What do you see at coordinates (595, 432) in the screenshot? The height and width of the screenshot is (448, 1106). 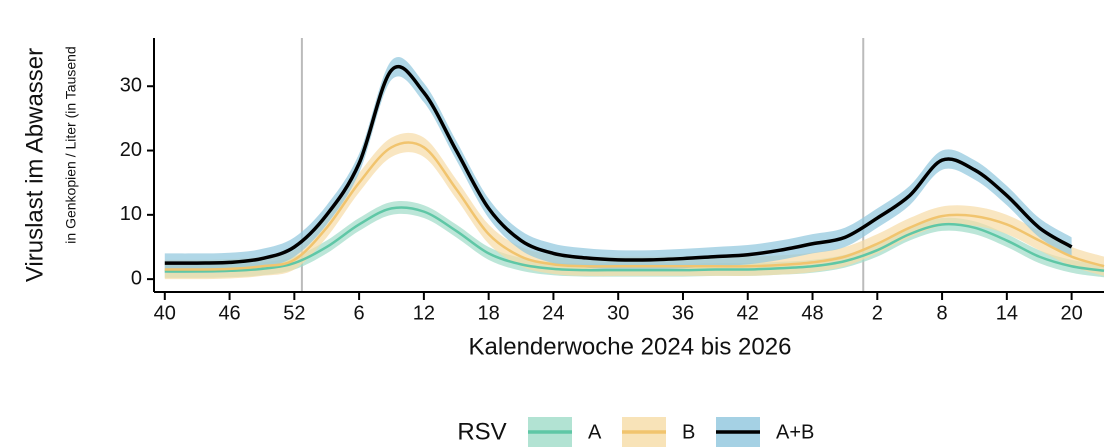 I see `legend-label: A` at bounding box center [595, 432].